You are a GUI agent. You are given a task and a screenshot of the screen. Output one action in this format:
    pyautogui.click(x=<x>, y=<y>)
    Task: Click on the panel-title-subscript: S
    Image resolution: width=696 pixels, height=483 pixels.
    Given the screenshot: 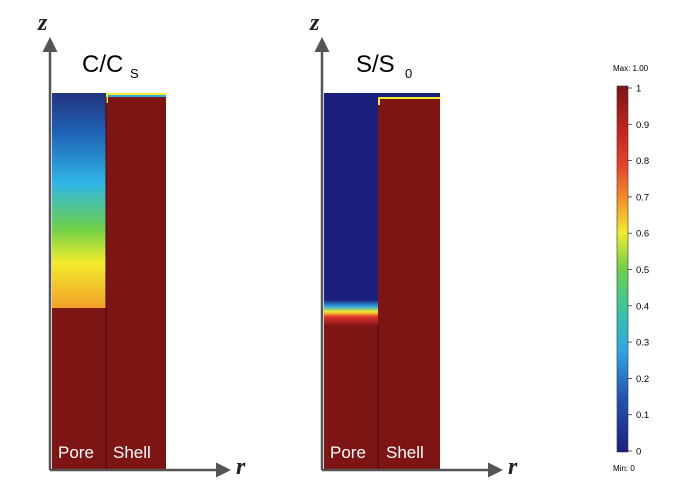 What is the action you would take?
    pyautogui.click(x=134, y=73)
    